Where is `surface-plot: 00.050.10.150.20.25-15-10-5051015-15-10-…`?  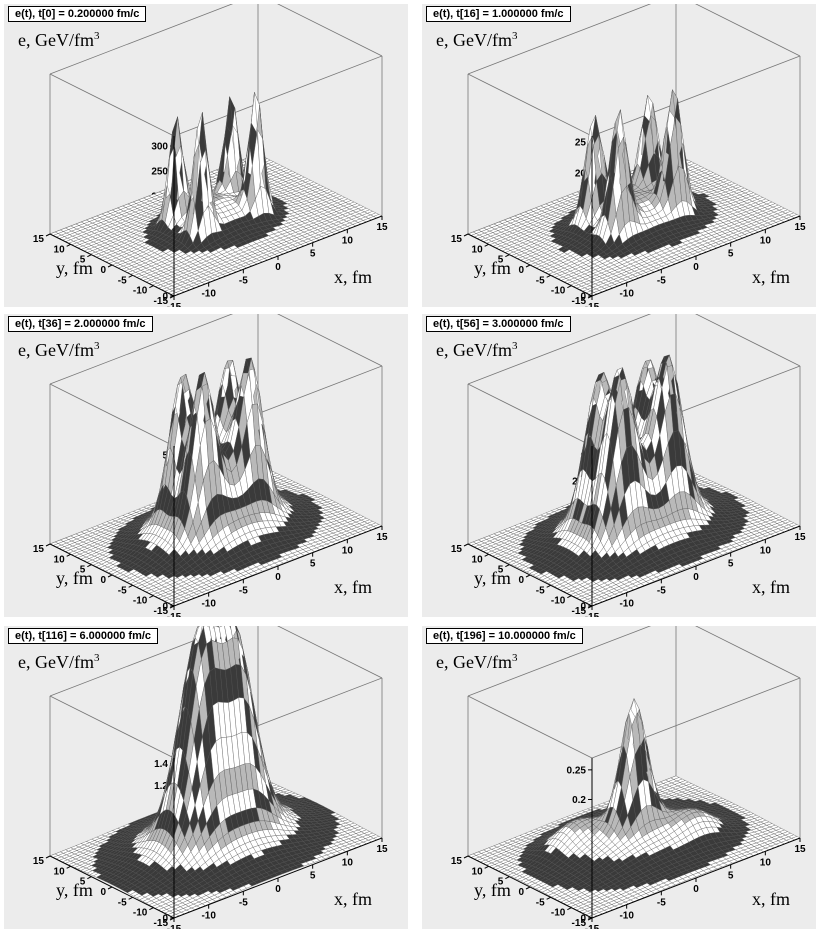
surface-plot: 00.050.10.150.20.25-15-10-5051015-15-10-… is located at coordinates (628, 777).